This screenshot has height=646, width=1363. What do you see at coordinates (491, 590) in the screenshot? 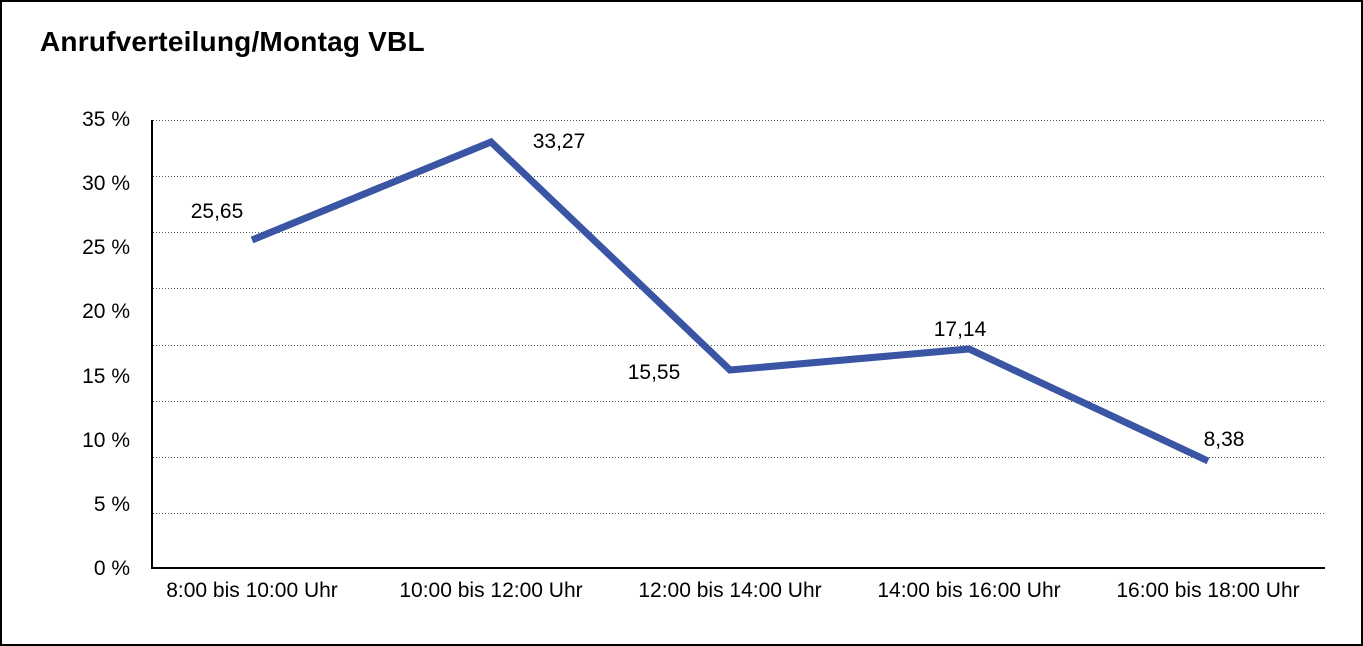
I see `x-axis-category-label: 10:00 bis 12:00 Uhr` at bounding box center [491, 590].